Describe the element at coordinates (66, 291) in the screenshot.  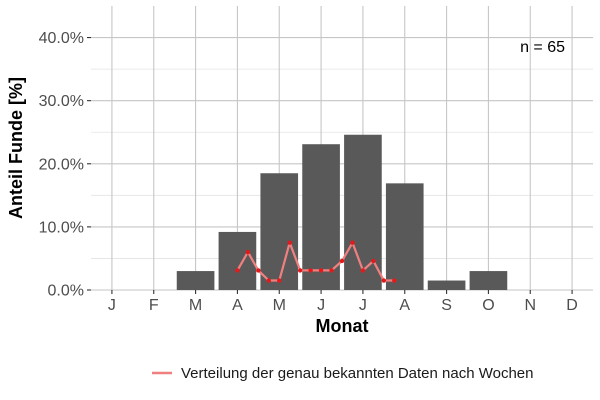
I see `y-tick-label: 0.0%` at that location.